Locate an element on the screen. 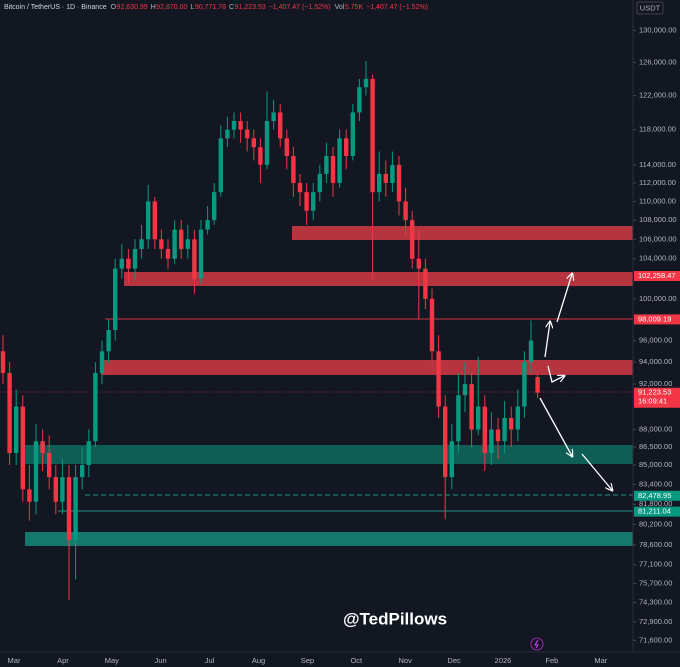 Image resolution: width=680 pixels, height=667 pixels. price-marker-label: 91,223.53 is located at coordinates (654, 392).